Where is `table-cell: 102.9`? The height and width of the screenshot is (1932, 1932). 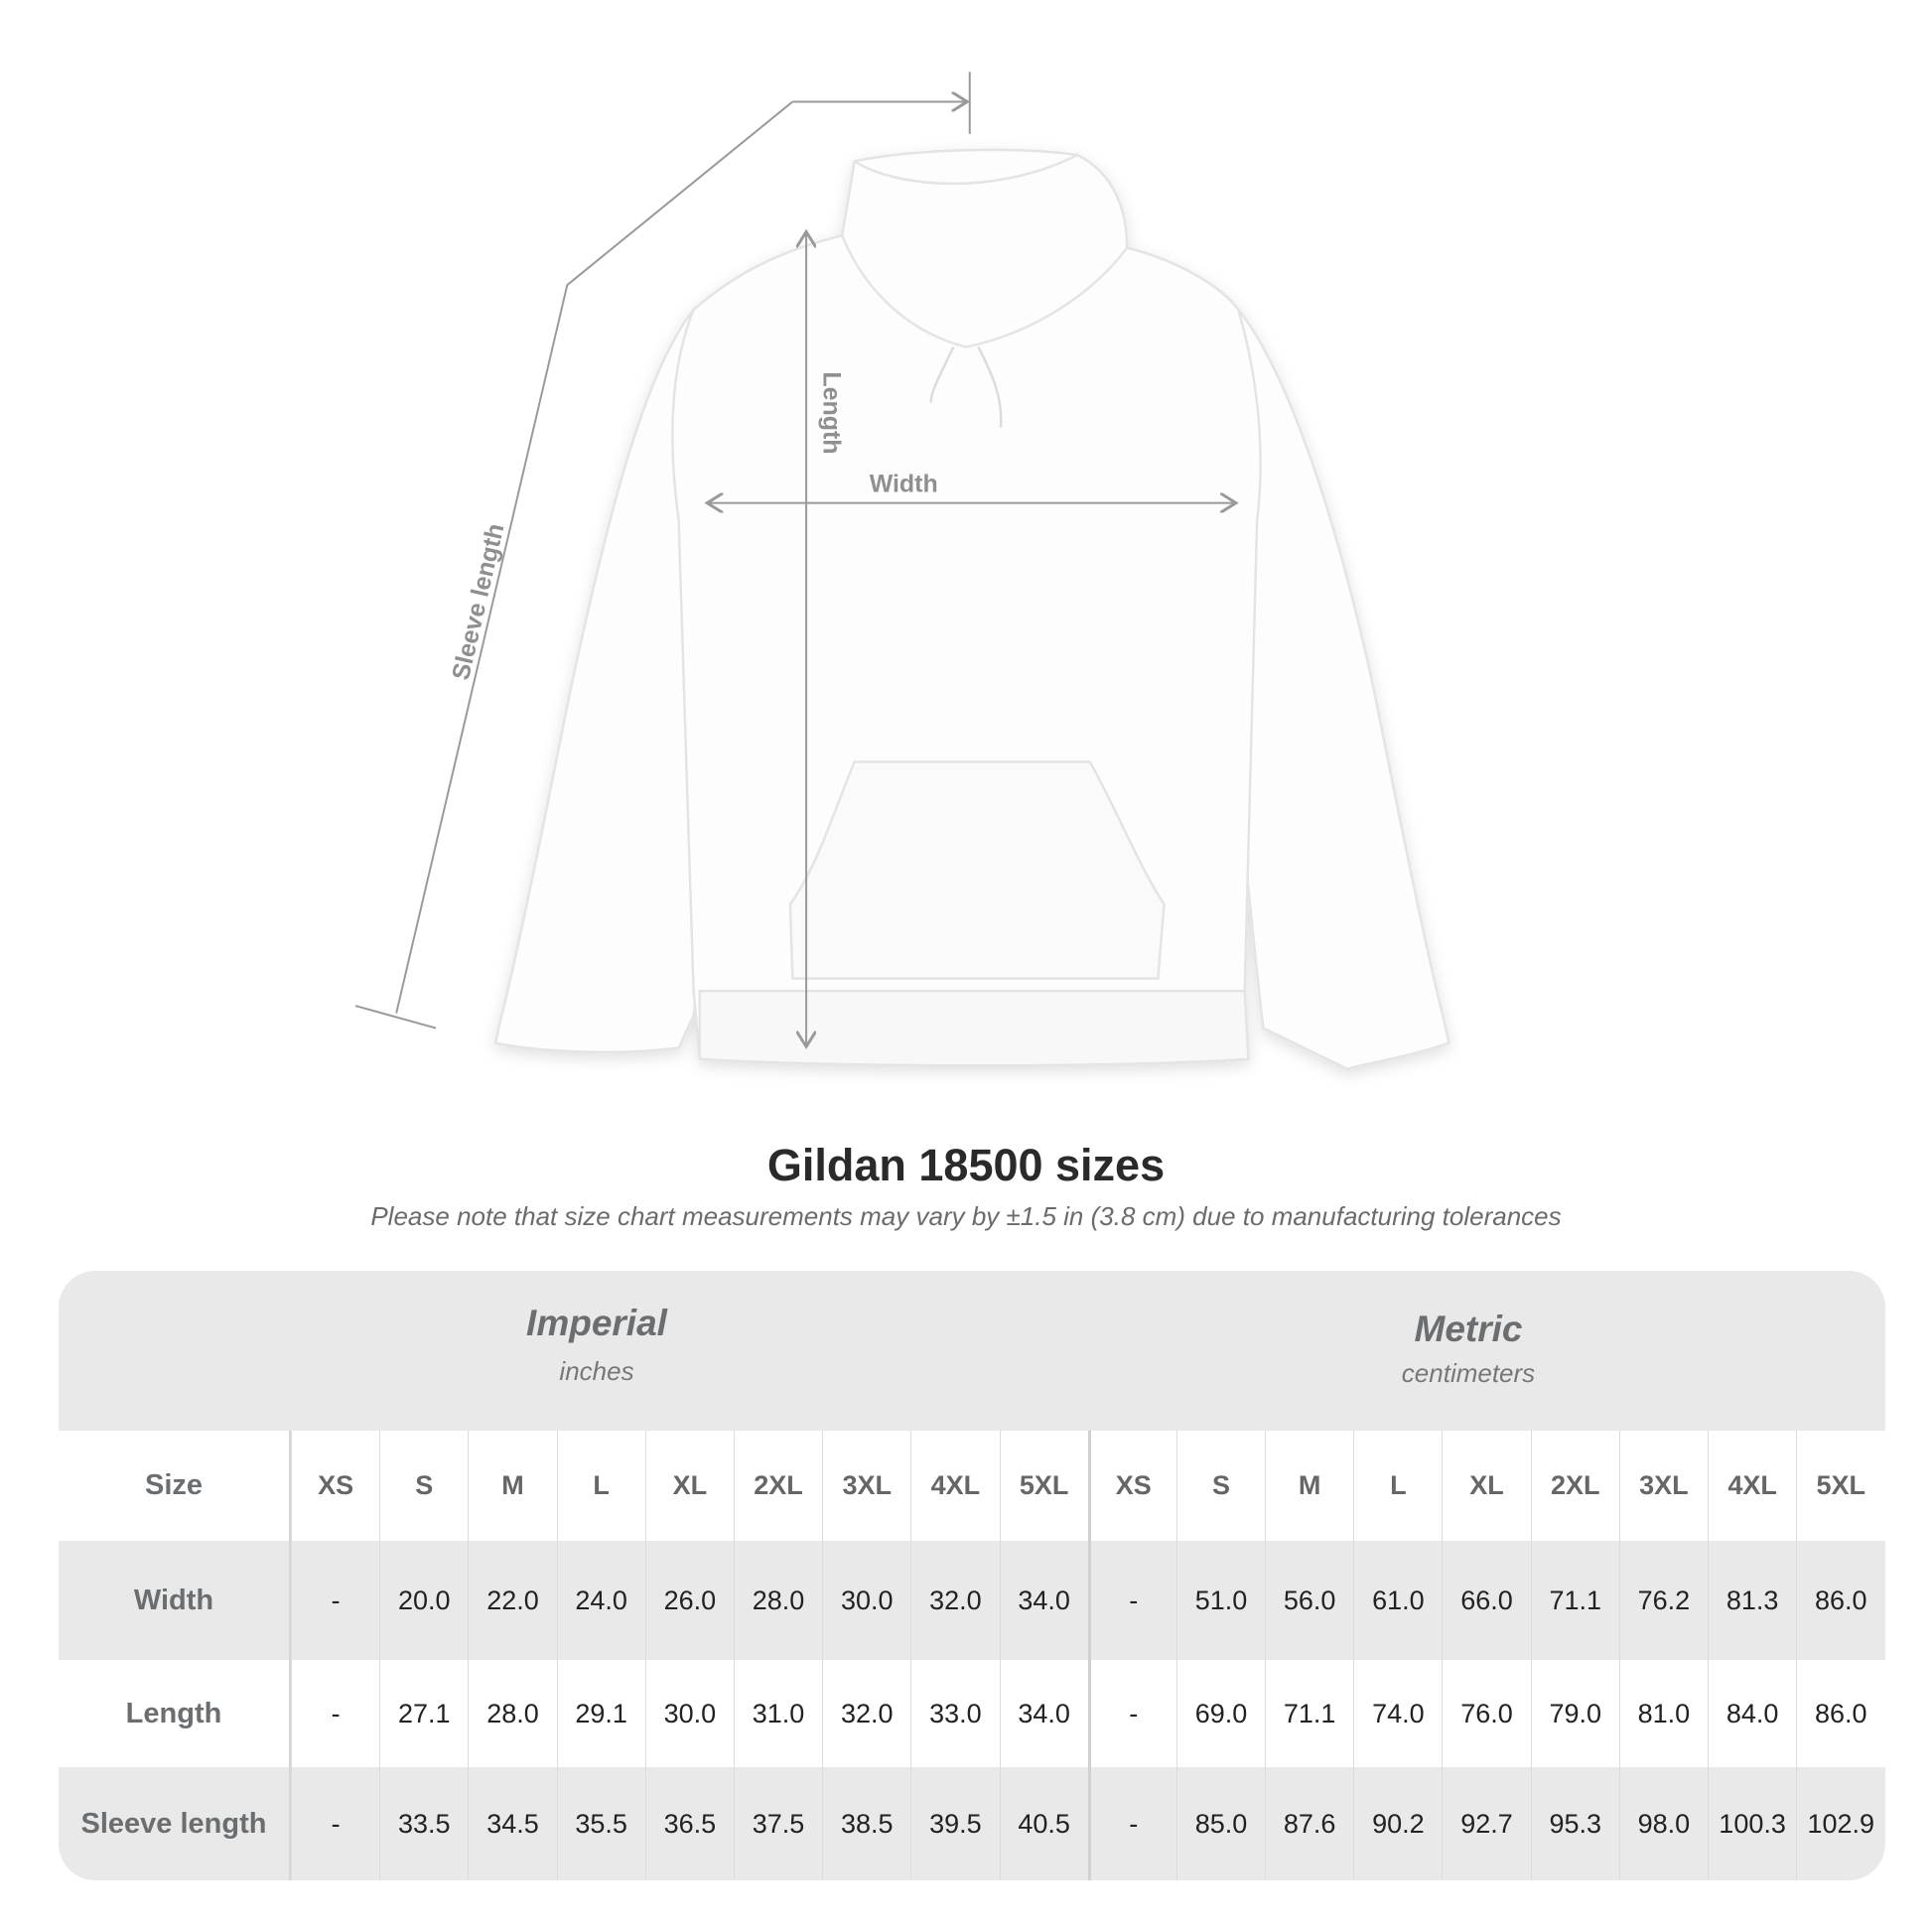 table-cell: 102.9 is located at coordinates (1840, 1823).